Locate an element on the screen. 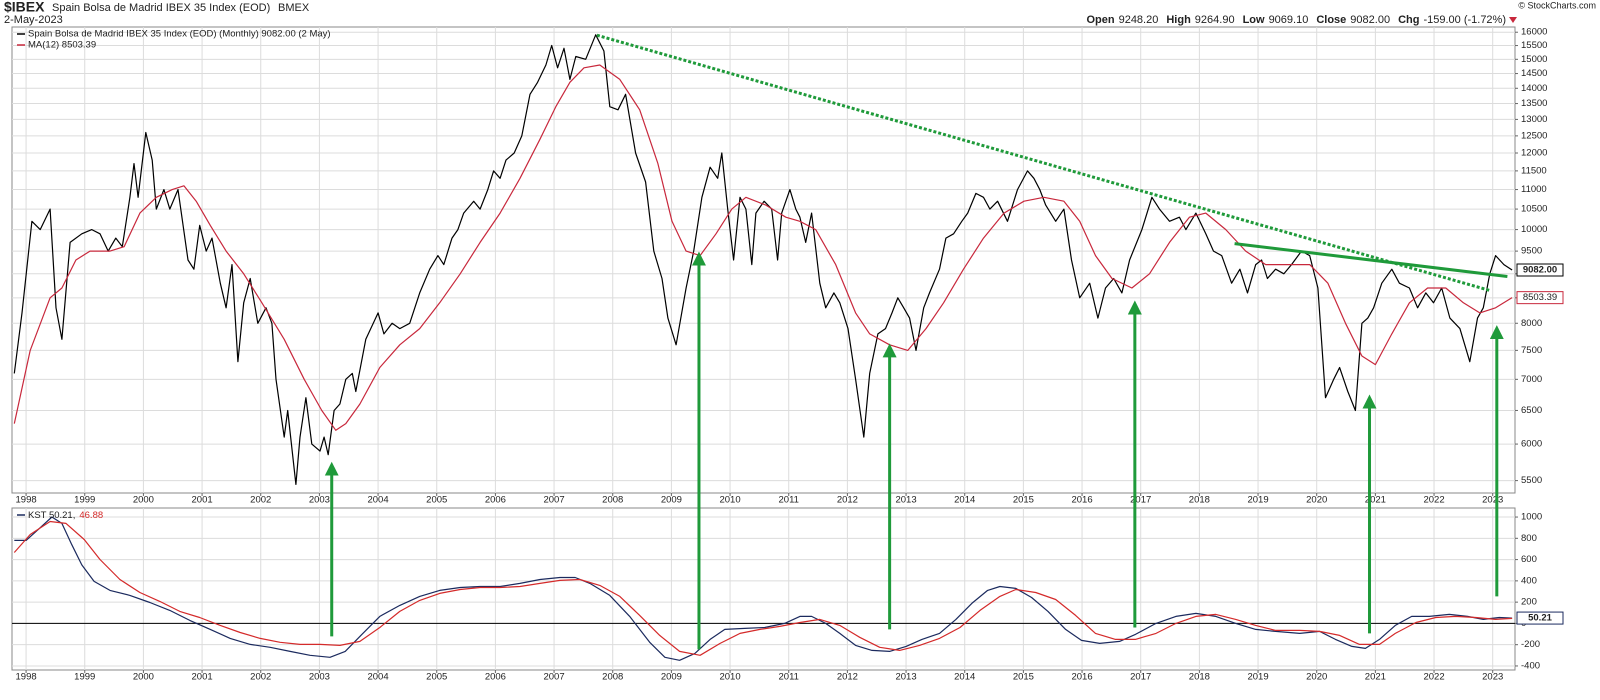 The width and height of the screenshot is (1600, 700). quote-label: Low is located at coordinates (1254, 20).